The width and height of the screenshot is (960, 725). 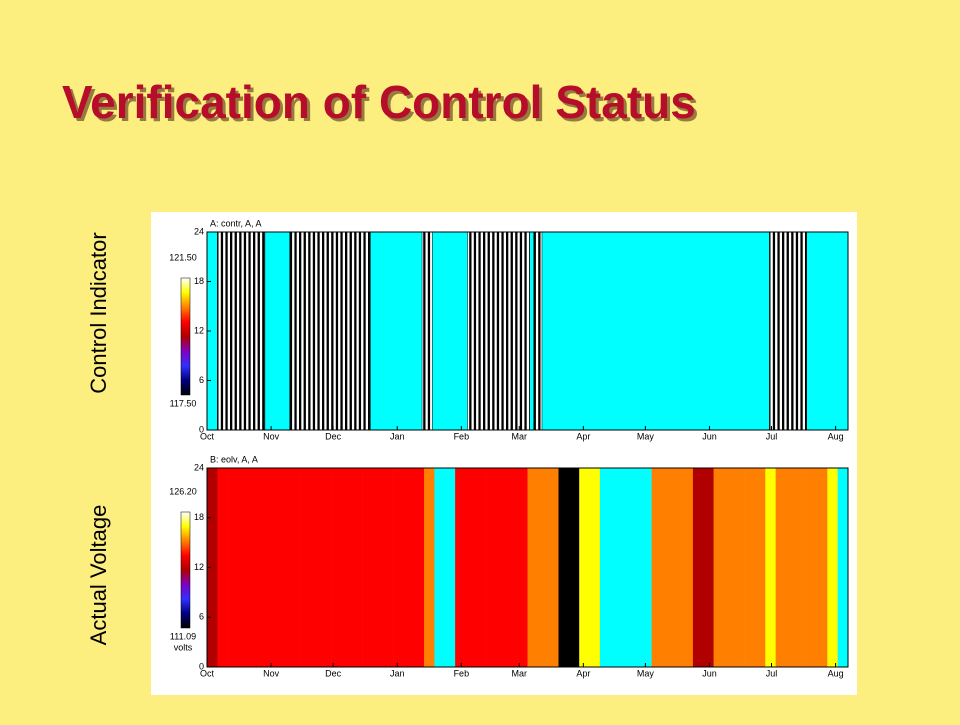 What do you see at coordinates (183, 647) in the screenshot?
I see `colorbar-unit: volts` at bounding box center [183, 647].